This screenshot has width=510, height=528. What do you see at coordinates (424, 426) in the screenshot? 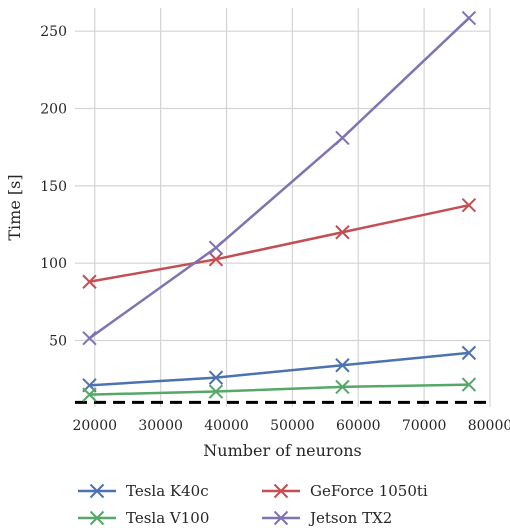
I see `x-tick-label: 70000` at bounding box center [424, 426].